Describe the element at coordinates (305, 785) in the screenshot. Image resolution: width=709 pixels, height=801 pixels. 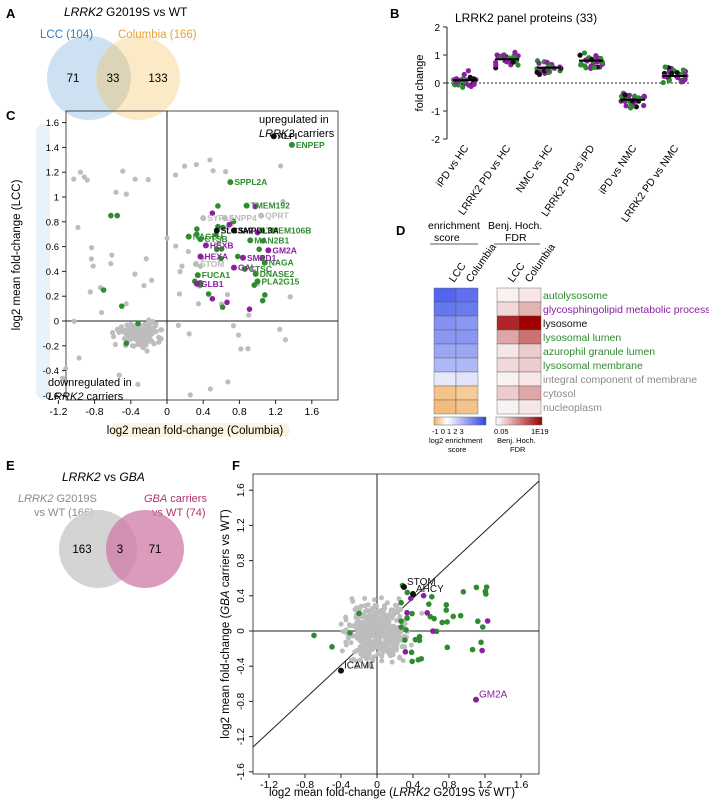
I see `panel-f-xtick-label: -0.8` at that location.